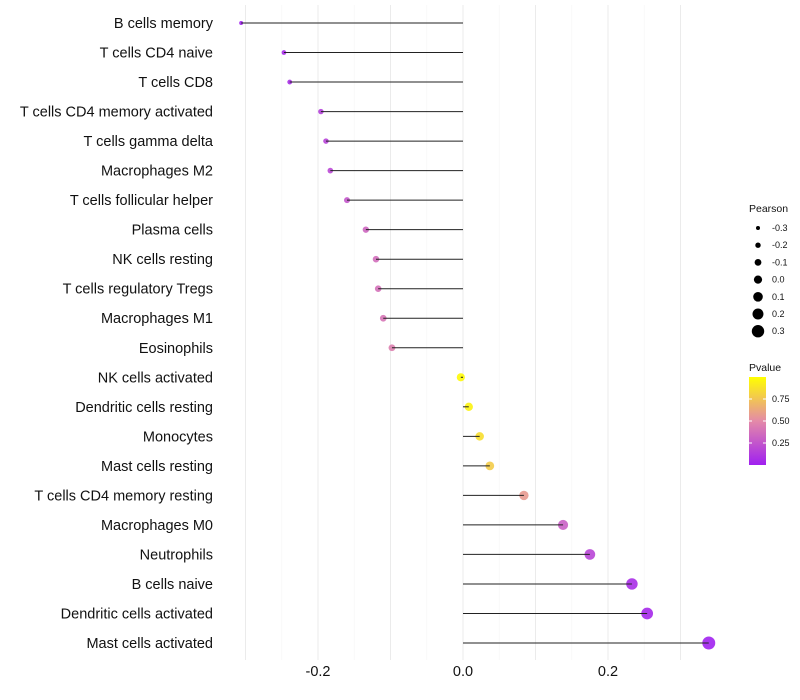 The width and height of the screenshot is (800, 700). What do you see at coordinates (149, 142) in the screenshot?
I see `y-tick-label: T cells gamma delta` at bounding box center [149, 142].